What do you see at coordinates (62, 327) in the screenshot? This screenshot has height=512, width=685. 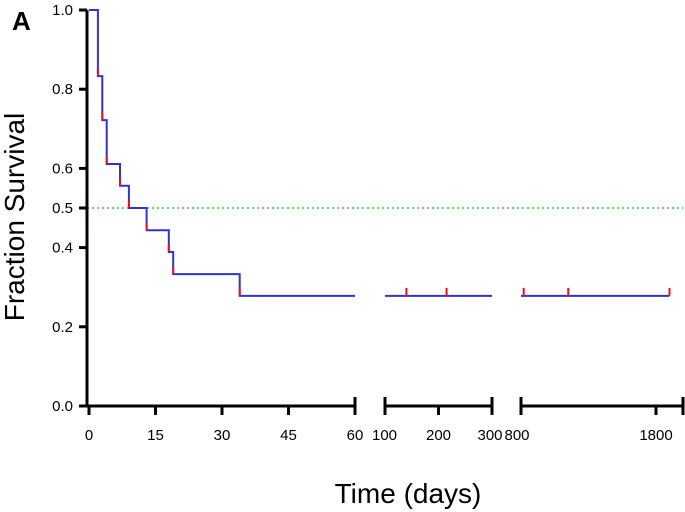 I see `y-tick-label: 0.2` at bounding box center [62, 327].